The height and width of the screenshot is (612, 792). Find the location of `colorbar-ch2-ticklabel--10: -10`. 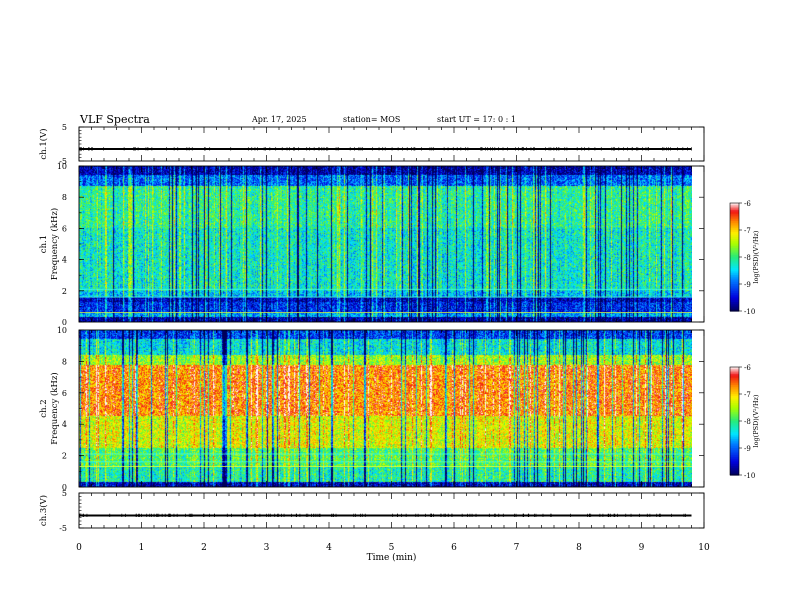

colorbar-ch2-ticklabel--10: -10 is located at coordinates (749, 476).